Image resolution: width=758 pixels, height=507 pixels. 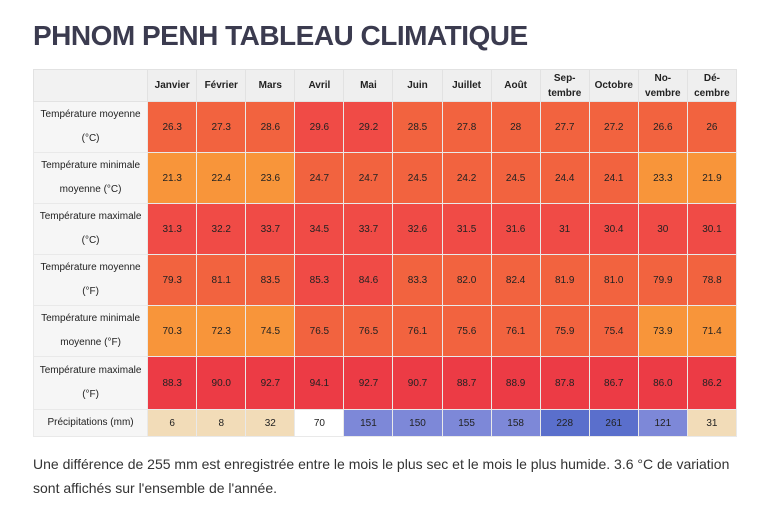 What do you see at coordinates (417, 383) in the screenshot?
I see `table-cell: 90.7` at bounding box center [417, 383].